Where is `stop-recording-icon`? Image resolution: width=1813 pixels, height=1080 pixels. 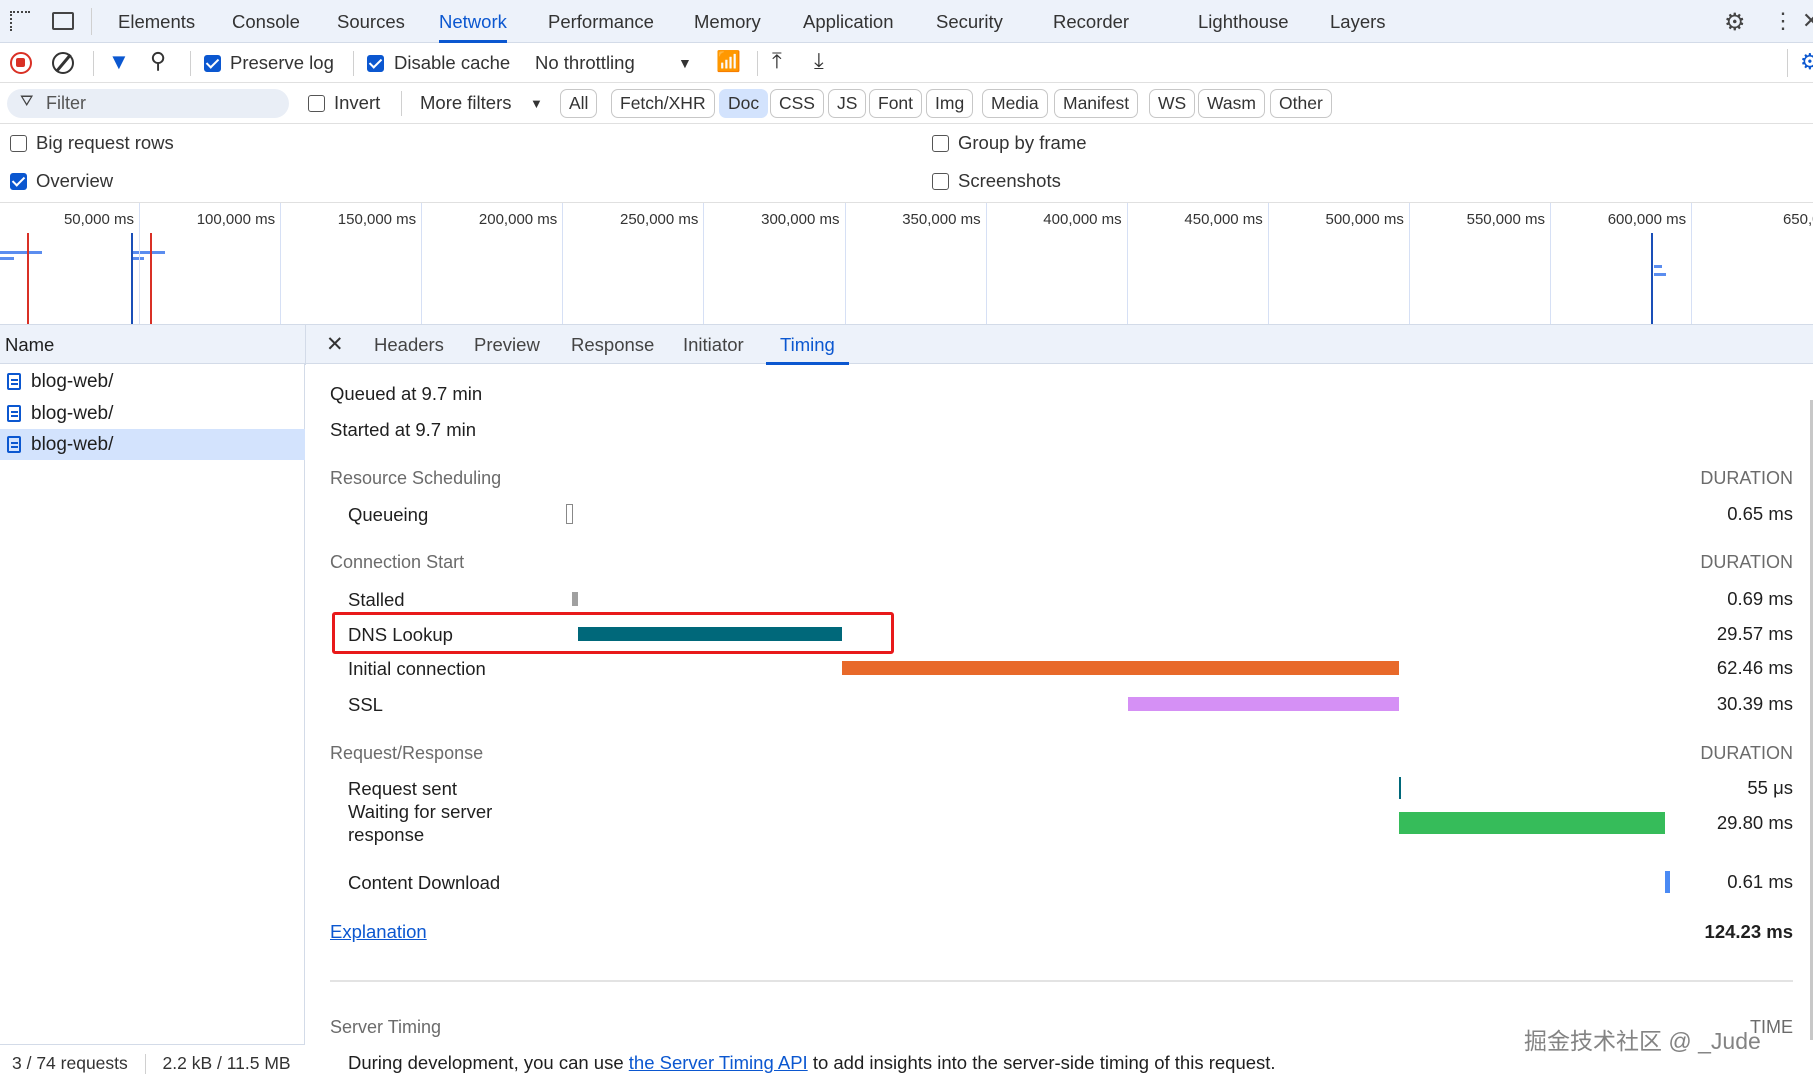 stop-recording-icon is located at coordinates (21, 63).